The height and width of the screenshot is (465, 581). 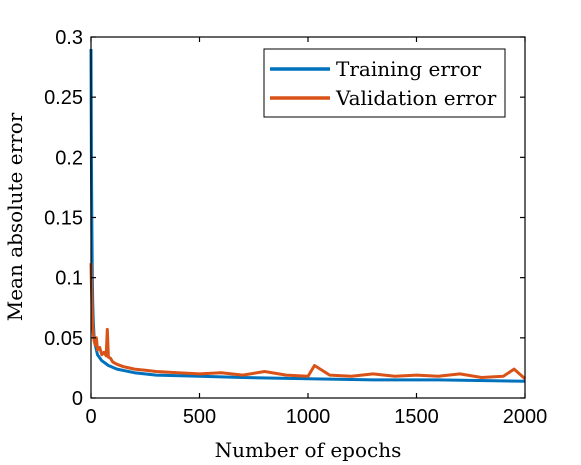 What do you see at coordinates (416, 417) in the screenshot?
I see `x-tick-label: 1500` at bounding box center [416, 417].